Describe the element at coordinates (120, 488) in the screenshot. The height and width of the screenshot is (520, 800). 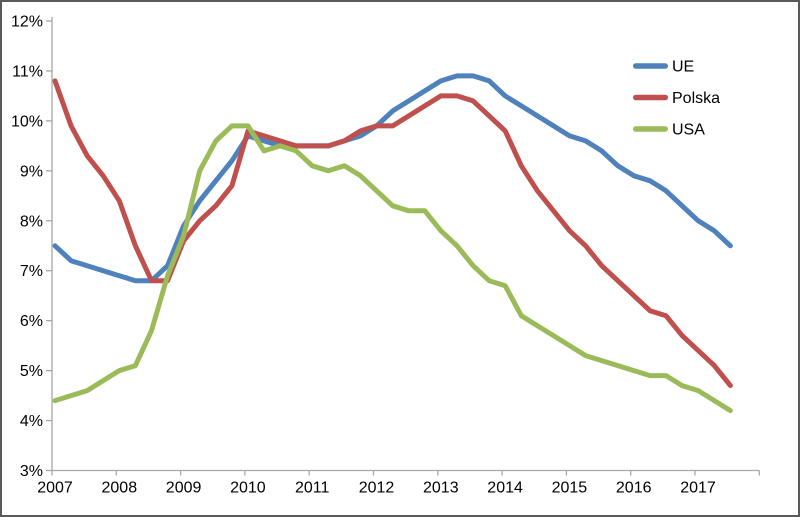
I see `x-axis-tick-label: 2008` at that location.